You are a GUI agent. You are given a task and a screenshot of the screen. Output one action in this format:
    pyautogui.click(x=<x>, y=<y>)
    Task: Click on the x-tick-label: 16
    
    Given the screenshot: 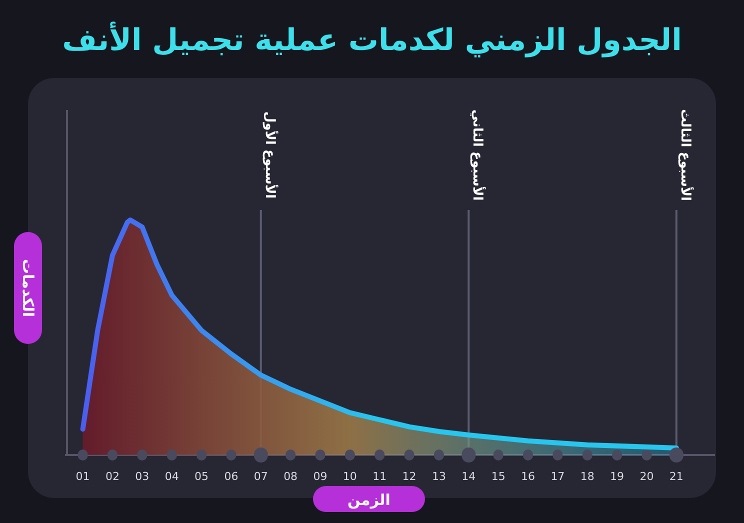 What is the action you would take?
    pyautogui.click(x=528, y=476)
    